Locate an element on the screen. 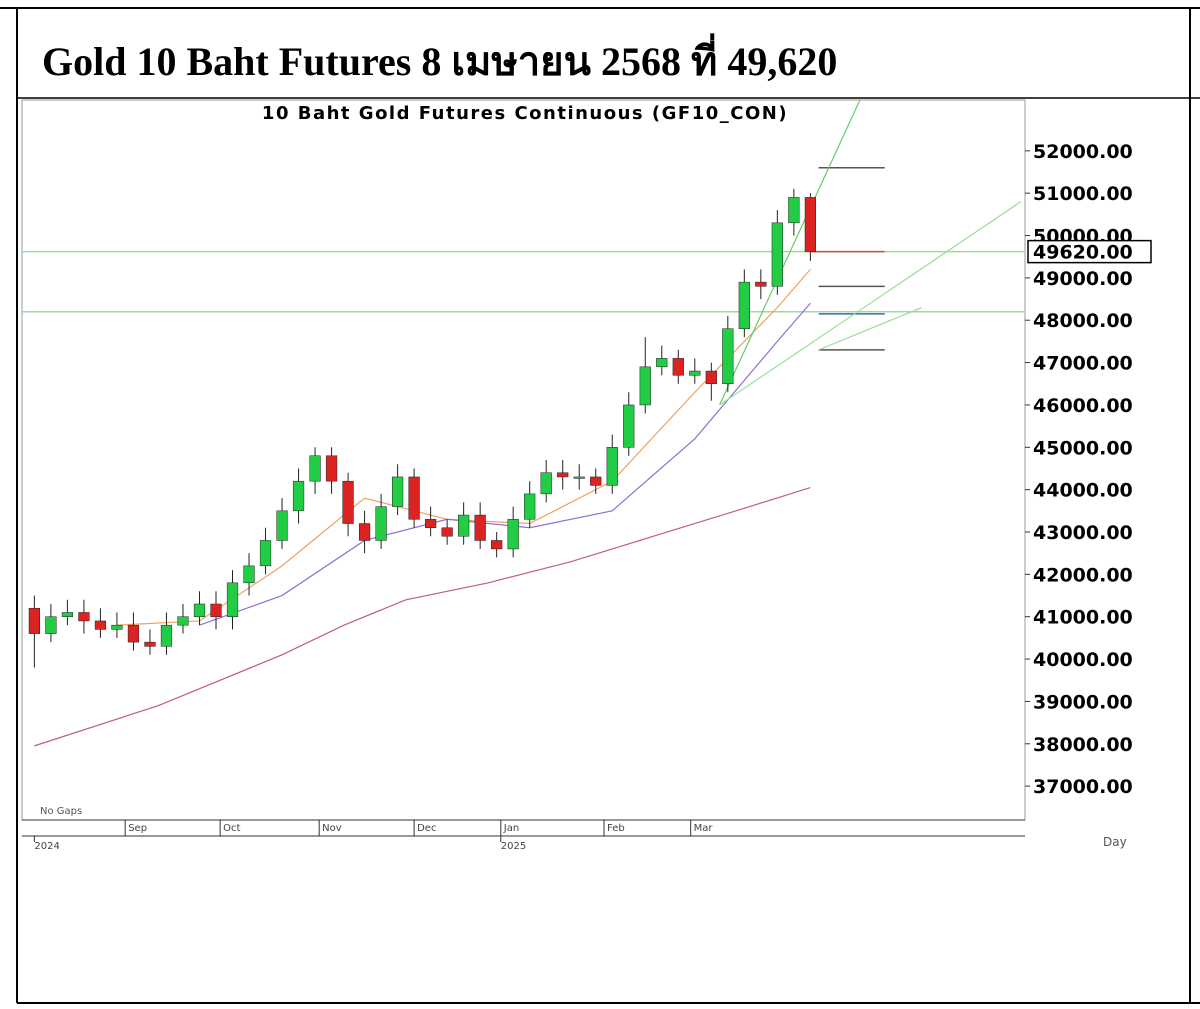 The width and height of the screenshot is (1200, 1009). y-tick-label: 49000.00 is located at coordinates (1083, 279).